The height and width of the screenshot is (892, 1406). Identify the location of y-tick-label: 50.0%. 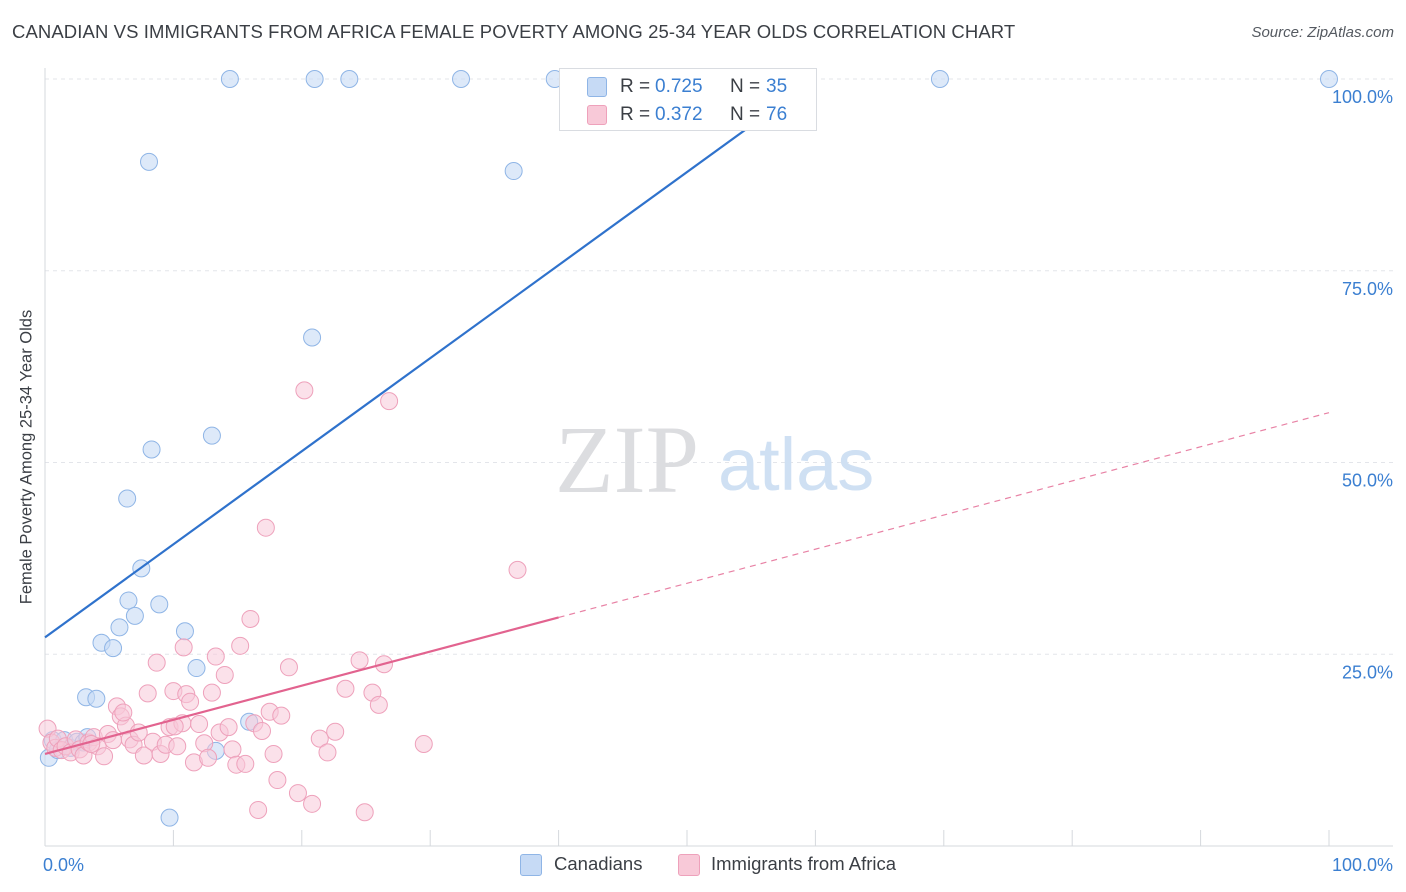
(1367, 481).